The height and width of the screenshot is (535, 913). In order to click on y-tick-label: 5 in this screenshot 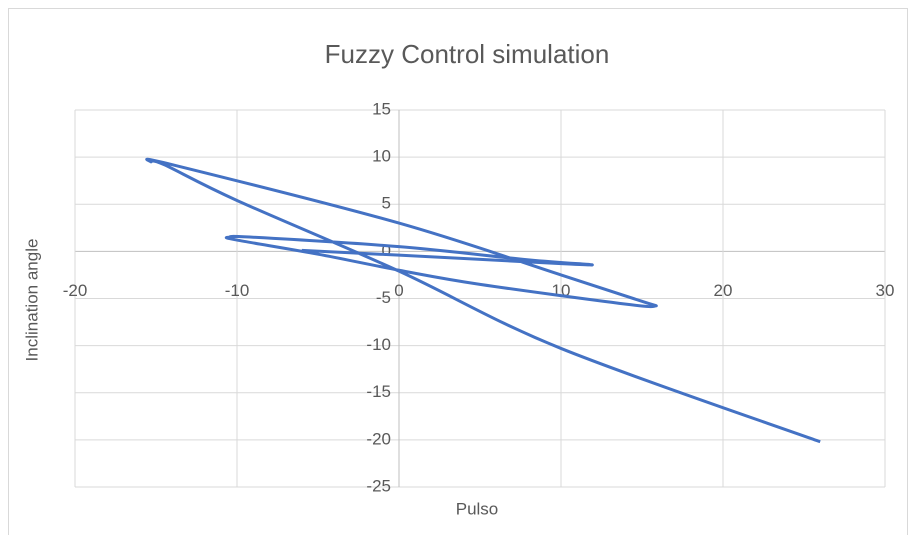, I will do `click(386, 203)`.